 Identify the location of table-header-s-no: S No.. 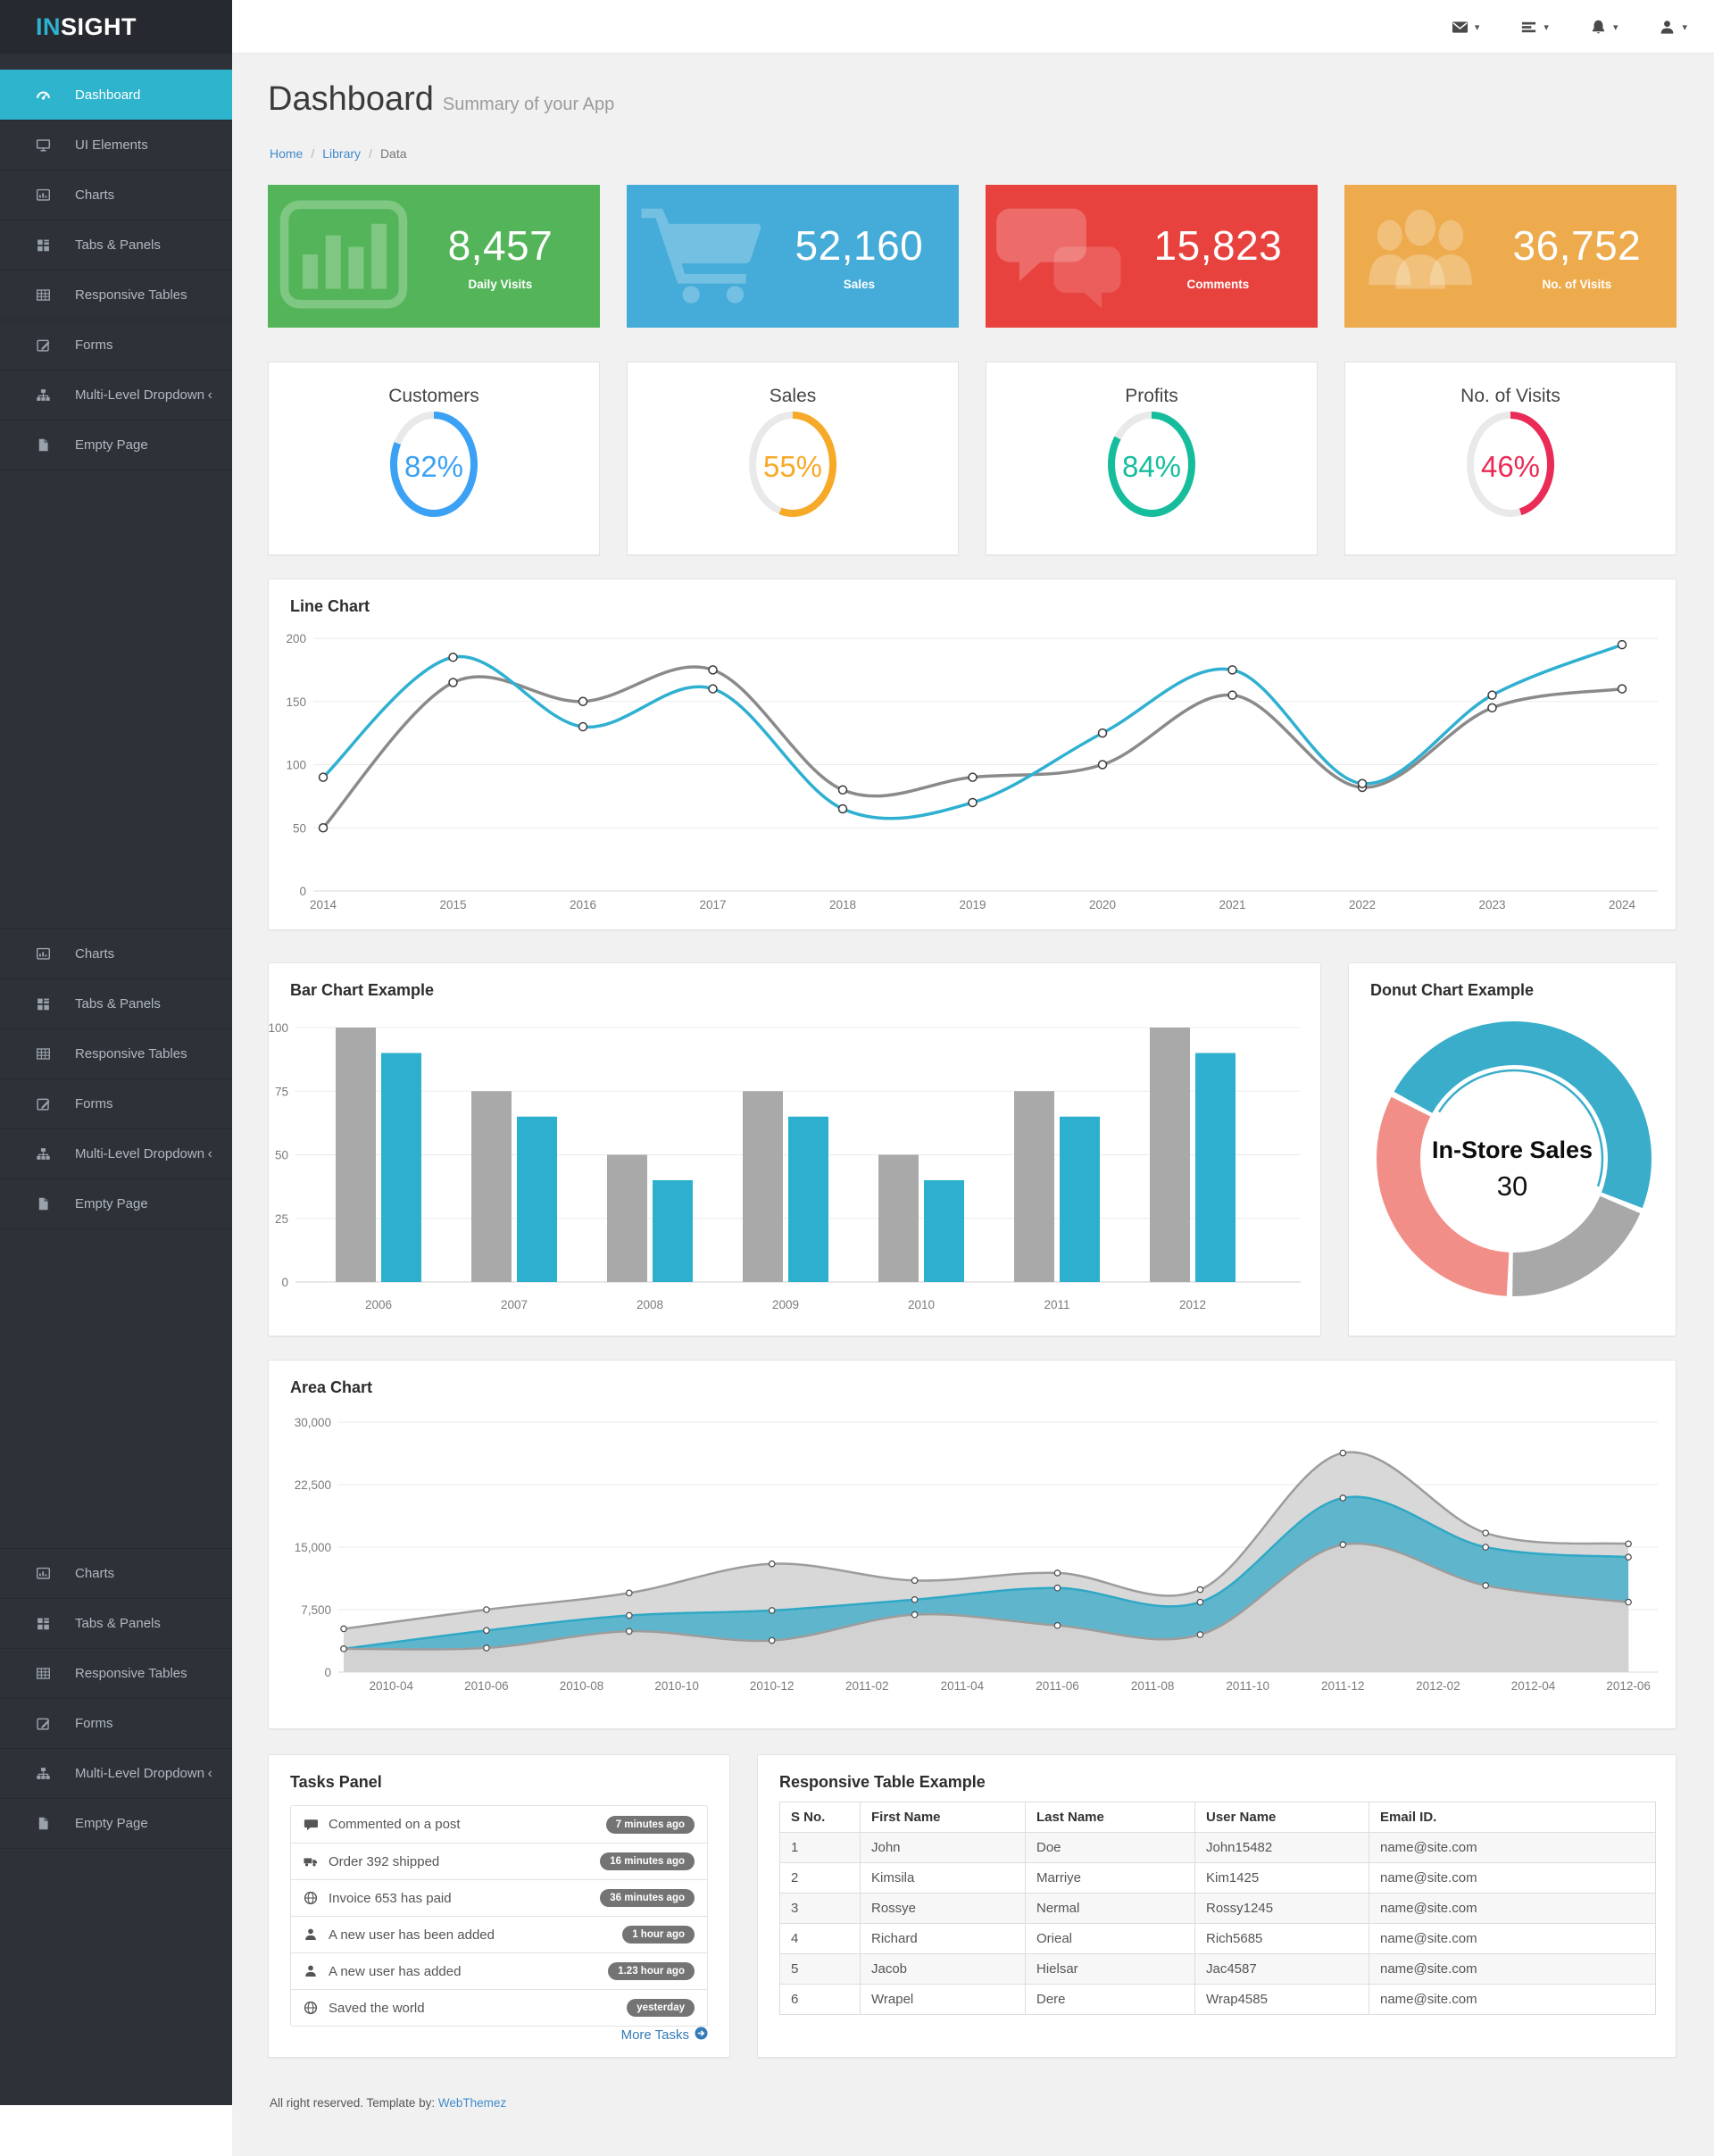
(820, 1817).